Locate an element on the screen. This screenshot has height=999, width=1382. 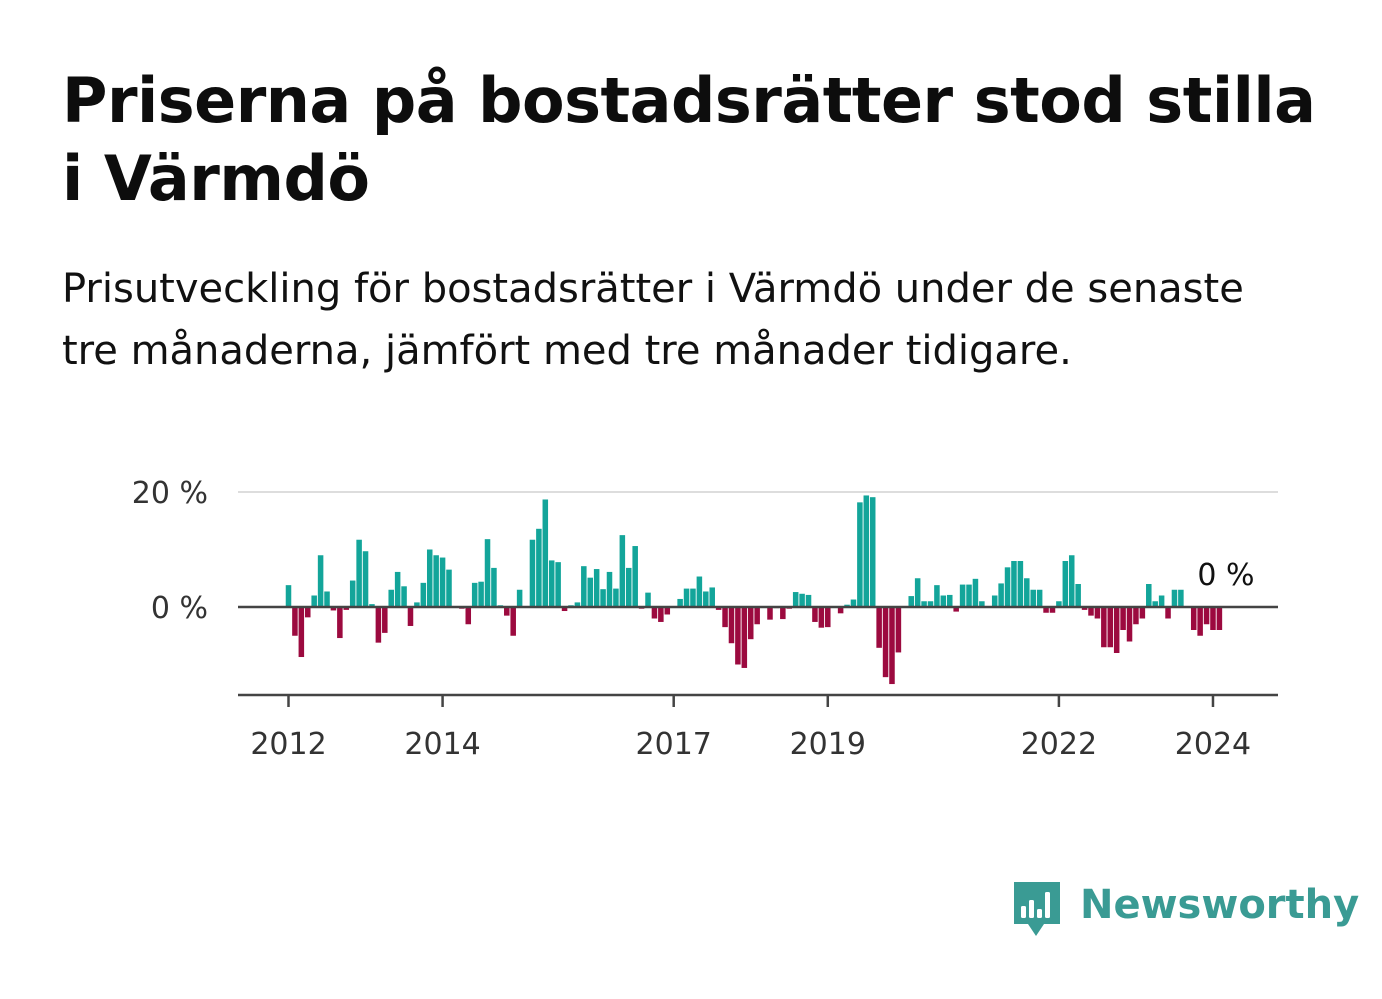
x-tick-label: 2012 is located at coordinates (288, 744).